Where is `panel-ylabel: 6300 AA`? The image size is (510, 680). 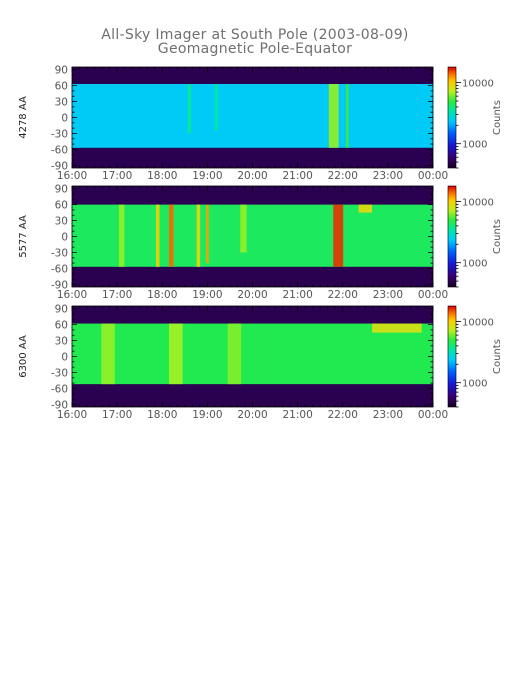 panel-ylabel: 6300 AA is located at coordinates (23, 356).